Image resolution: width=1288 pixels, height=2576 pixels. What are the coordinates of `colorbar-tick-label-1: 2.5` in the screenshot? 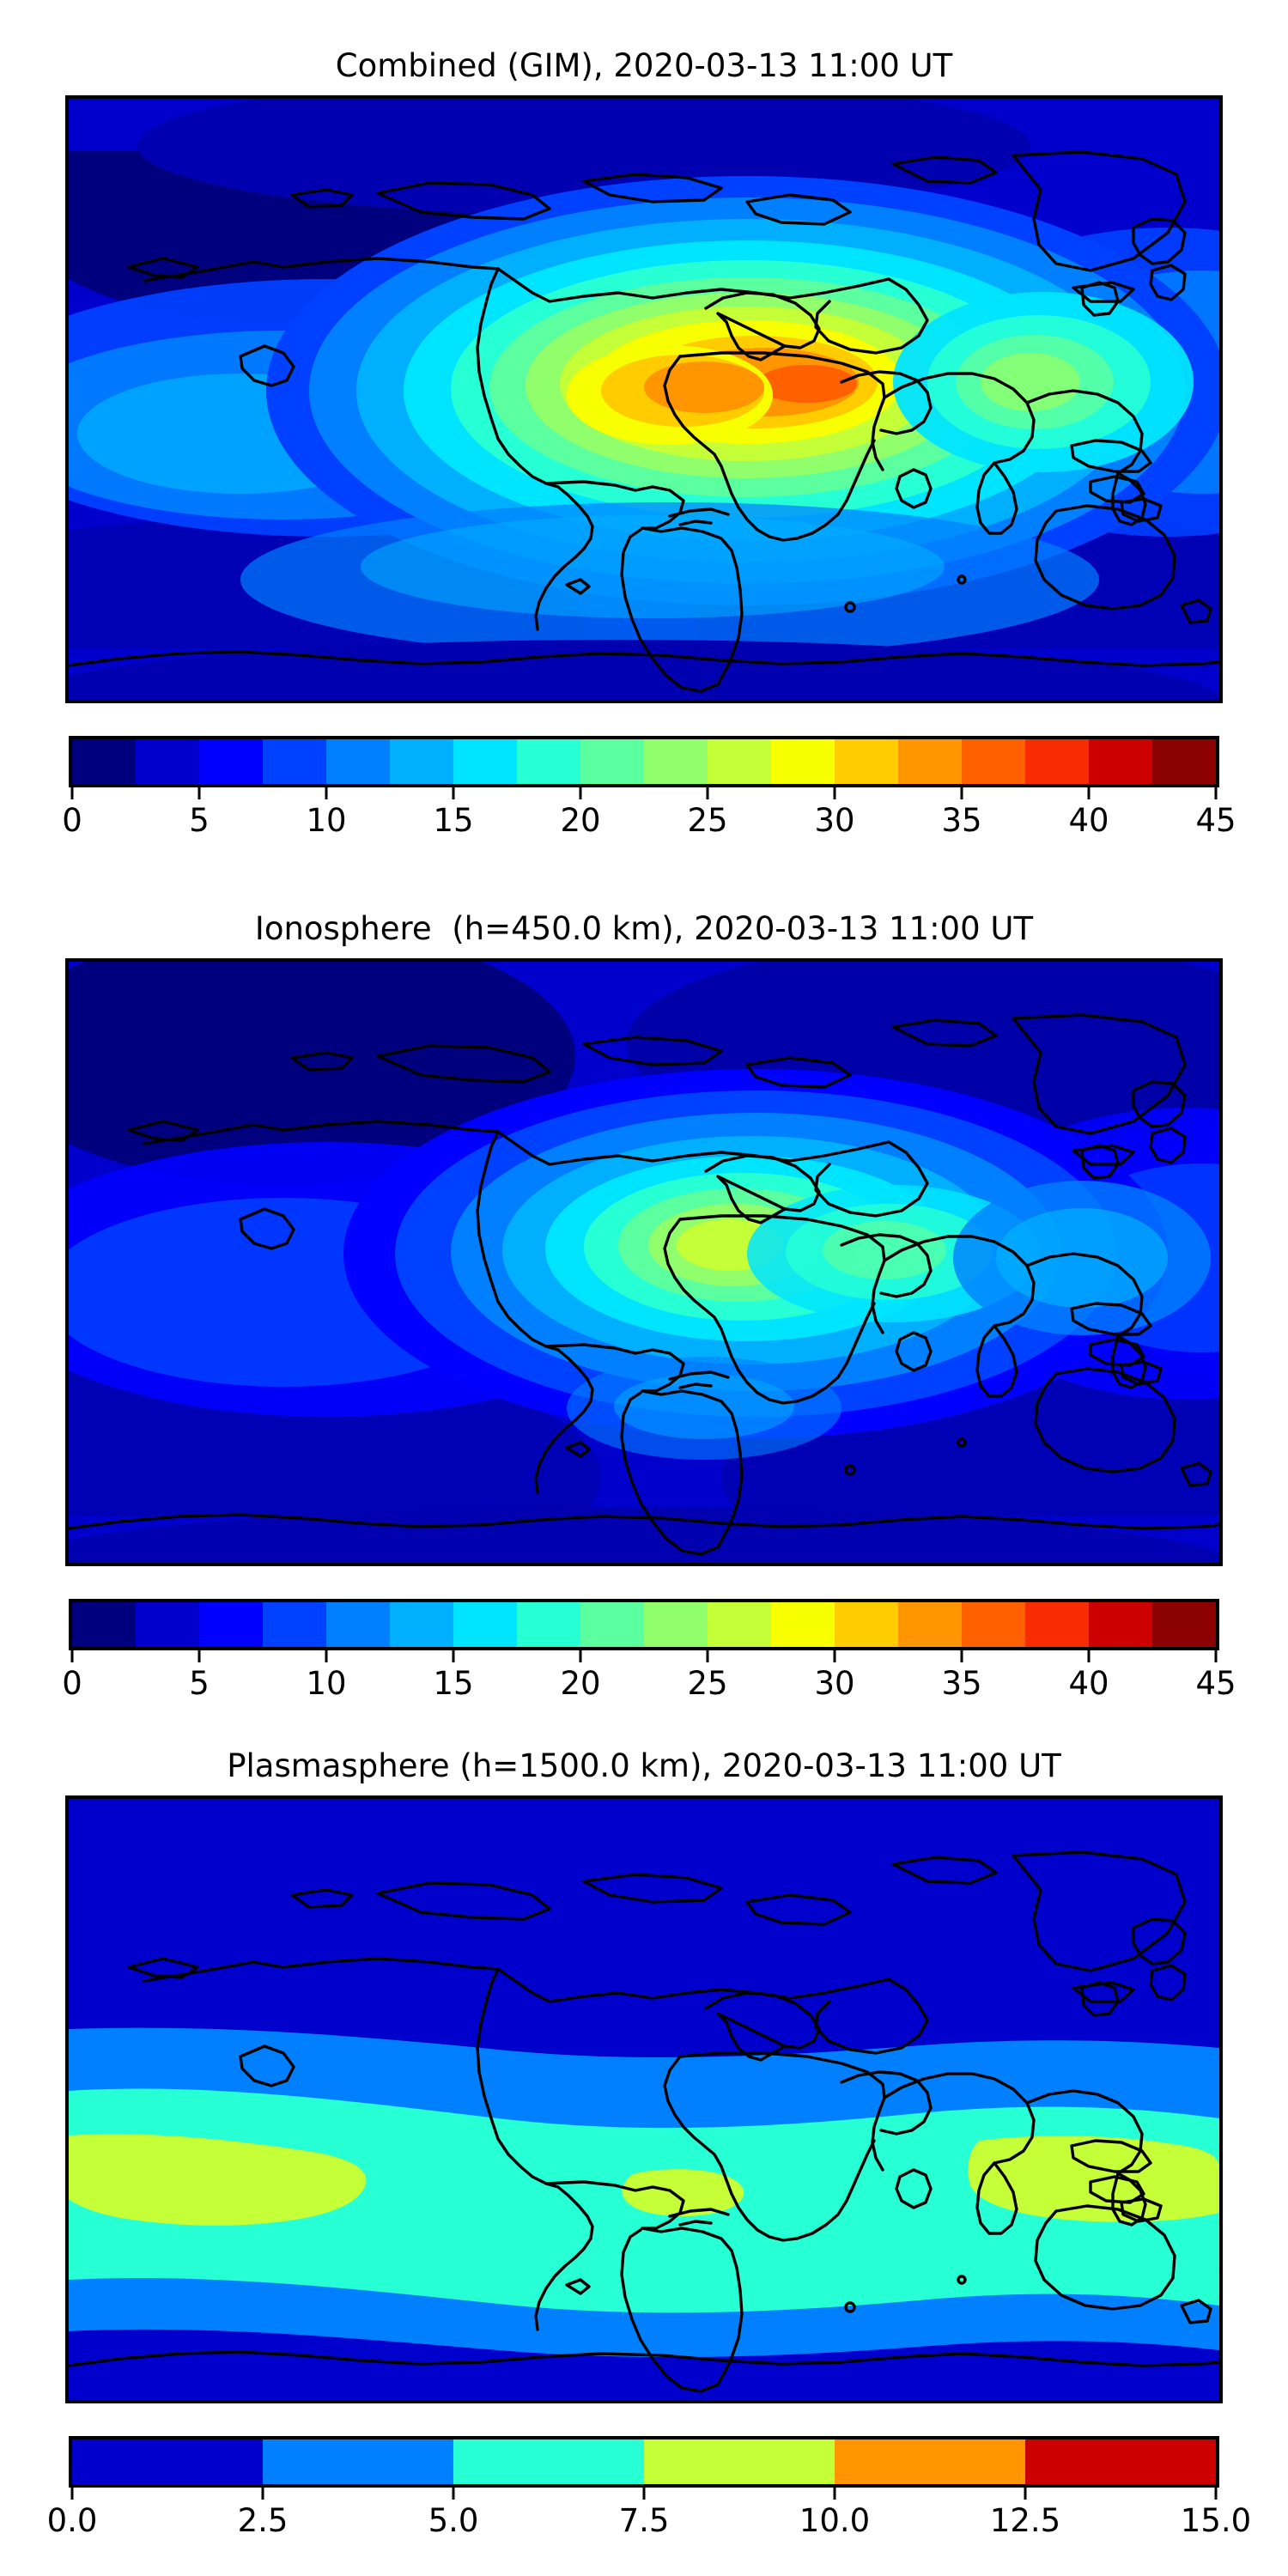 It's located at (263, 2521).